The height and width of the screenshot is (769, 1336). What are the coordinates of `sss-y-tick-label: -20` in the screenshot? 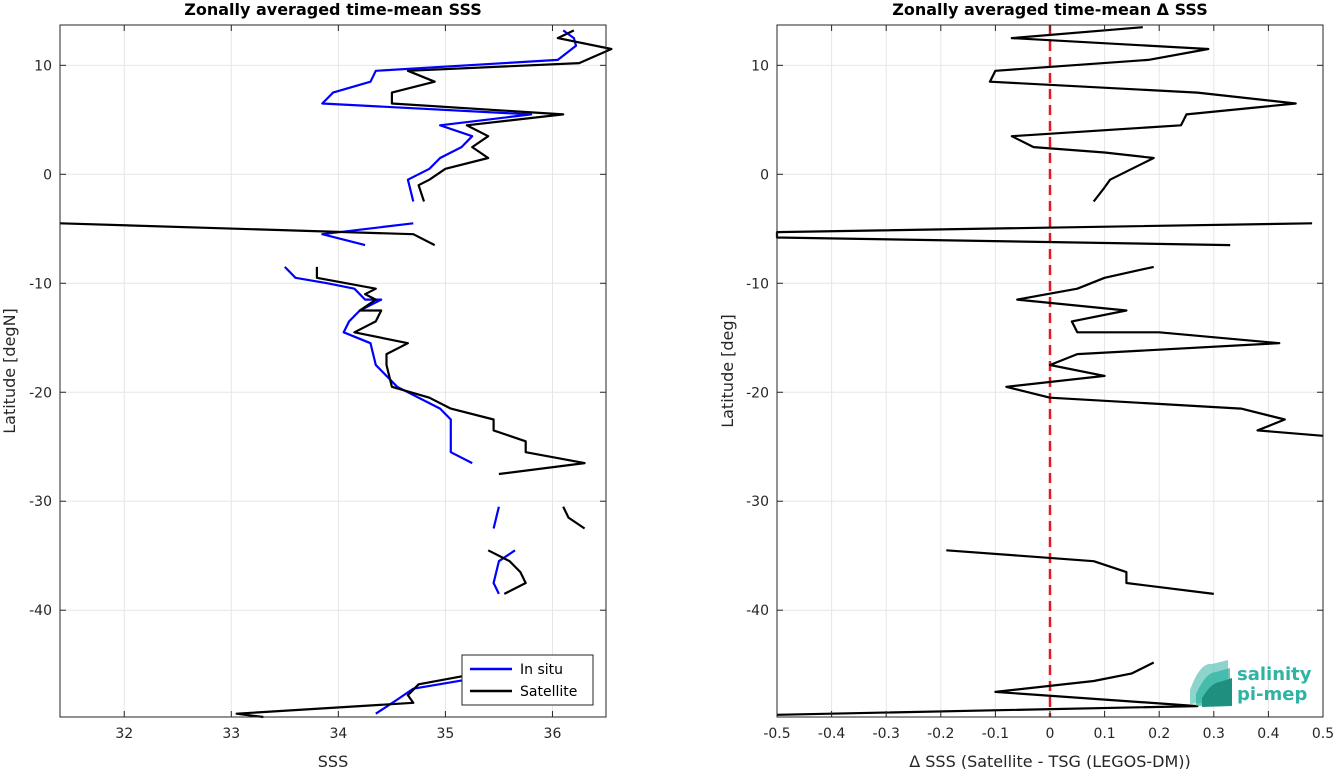 It's located at (40, 393).